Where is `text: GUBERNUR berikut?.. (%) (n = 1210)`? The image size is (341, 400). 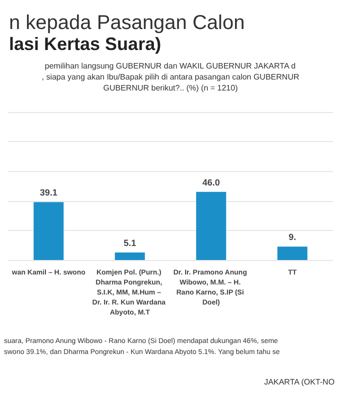
text: GUBERNUR berikut?.. (%) (n = 1210) is located at coordinates (170, 88).